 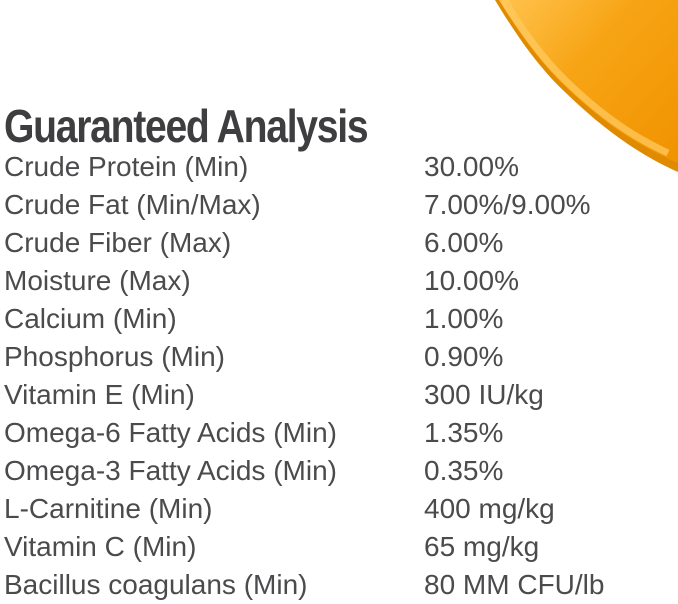 What do you see at coordinates (97, 280) in the screenshot?
I see `nutrient-label: Moisture (Max)` at bounding box center [97, 280].